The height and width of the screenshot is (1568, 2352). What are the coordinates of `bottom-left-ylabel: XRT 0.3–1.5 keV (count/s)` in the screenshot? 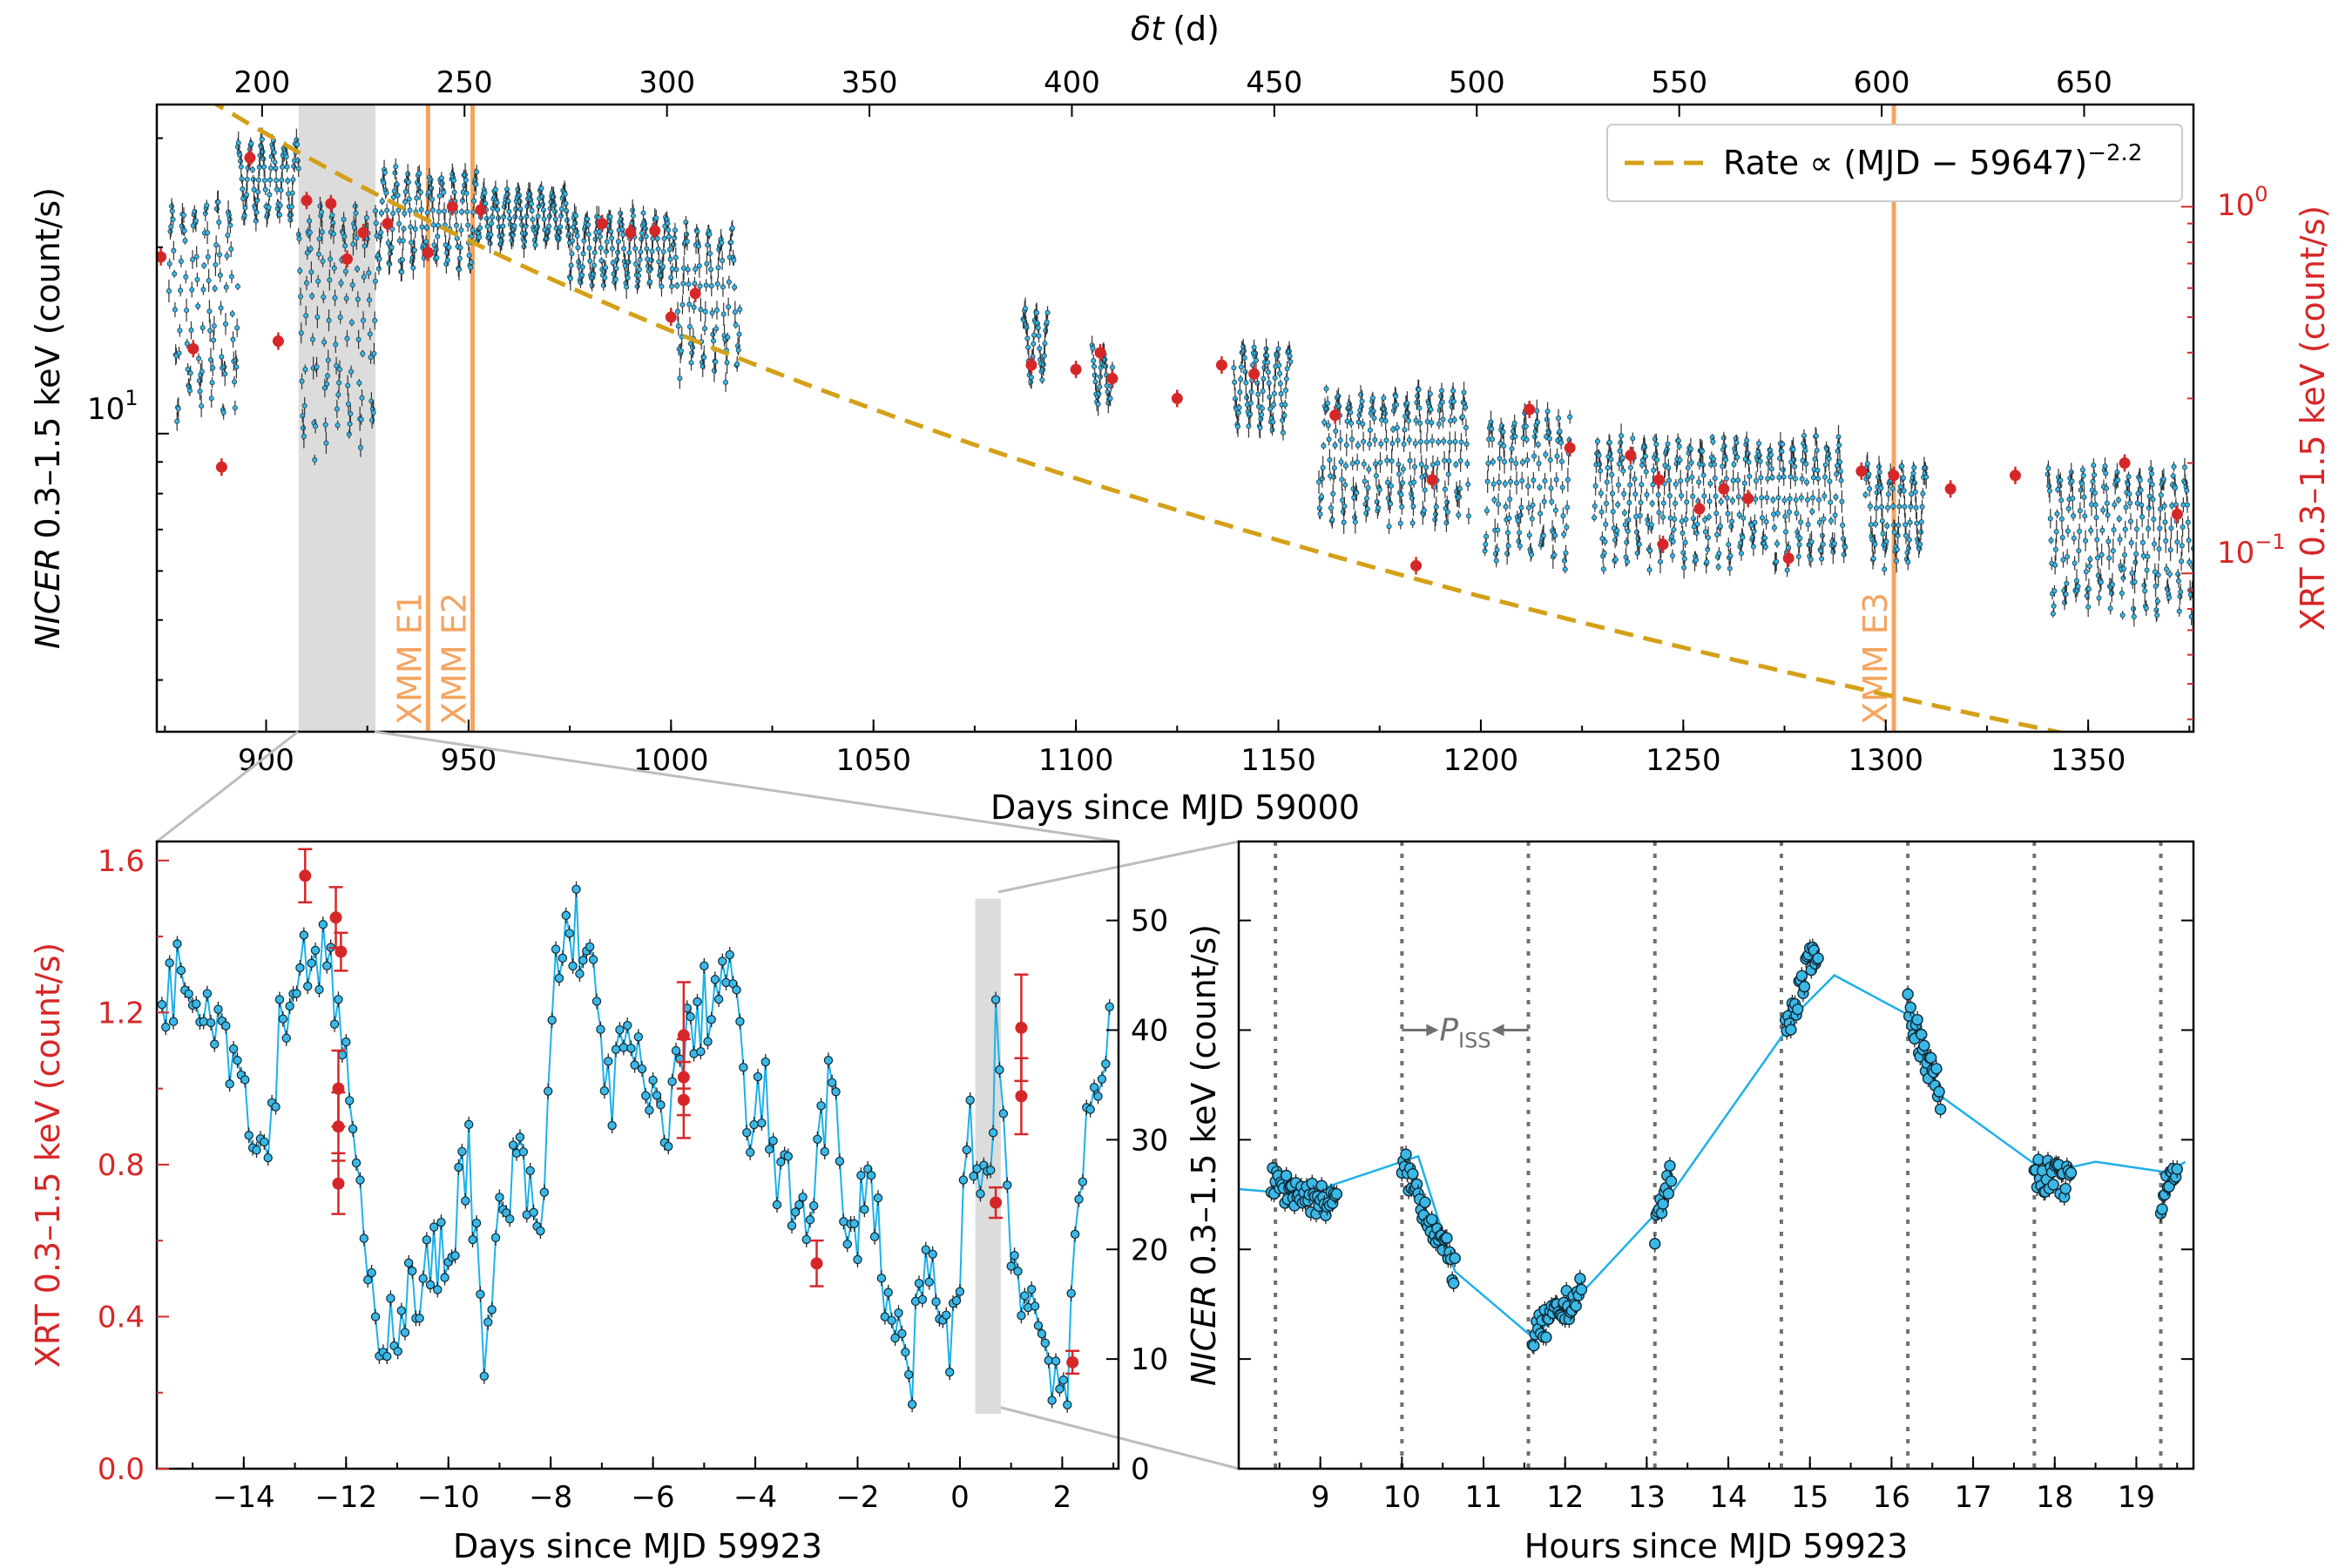 It's located at (48, 1155).